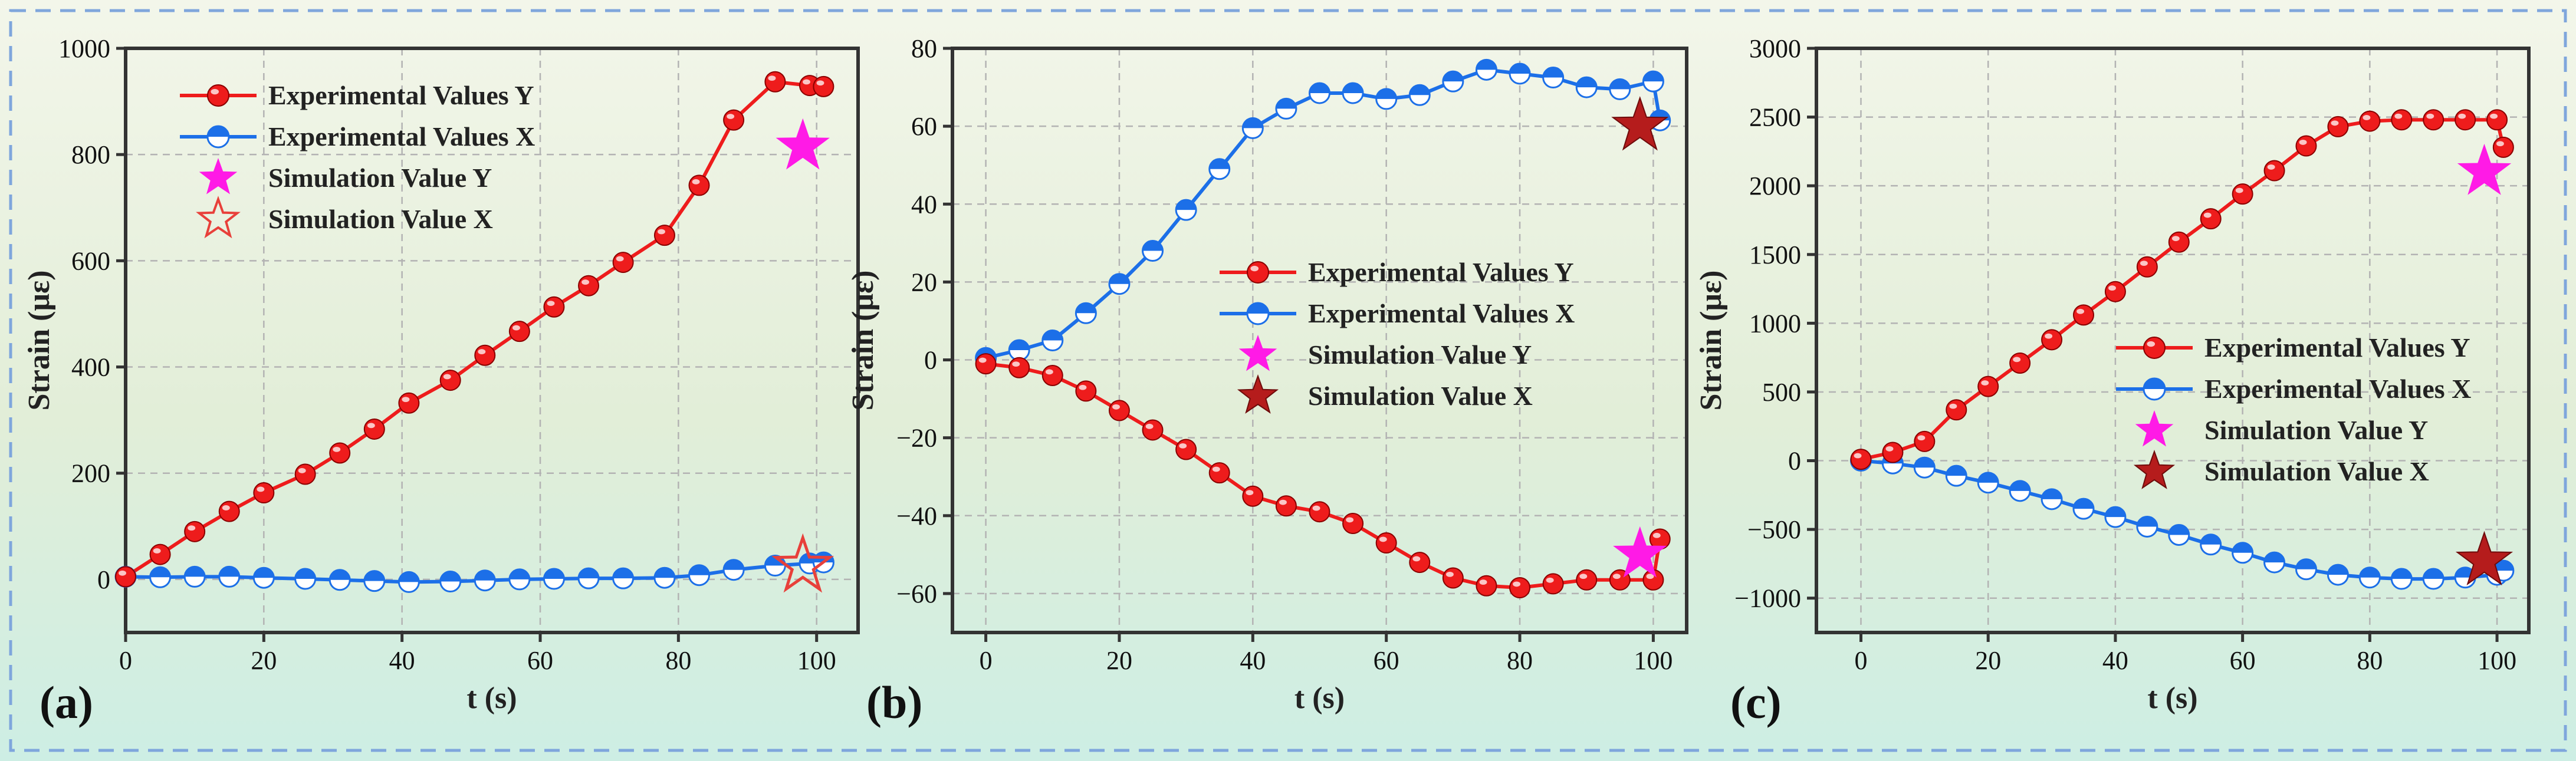 The image size is (2576, 761). Describe the element at coordinates (1781, 393) in the screenshot. I see `y-tick-label: 500` at that location.